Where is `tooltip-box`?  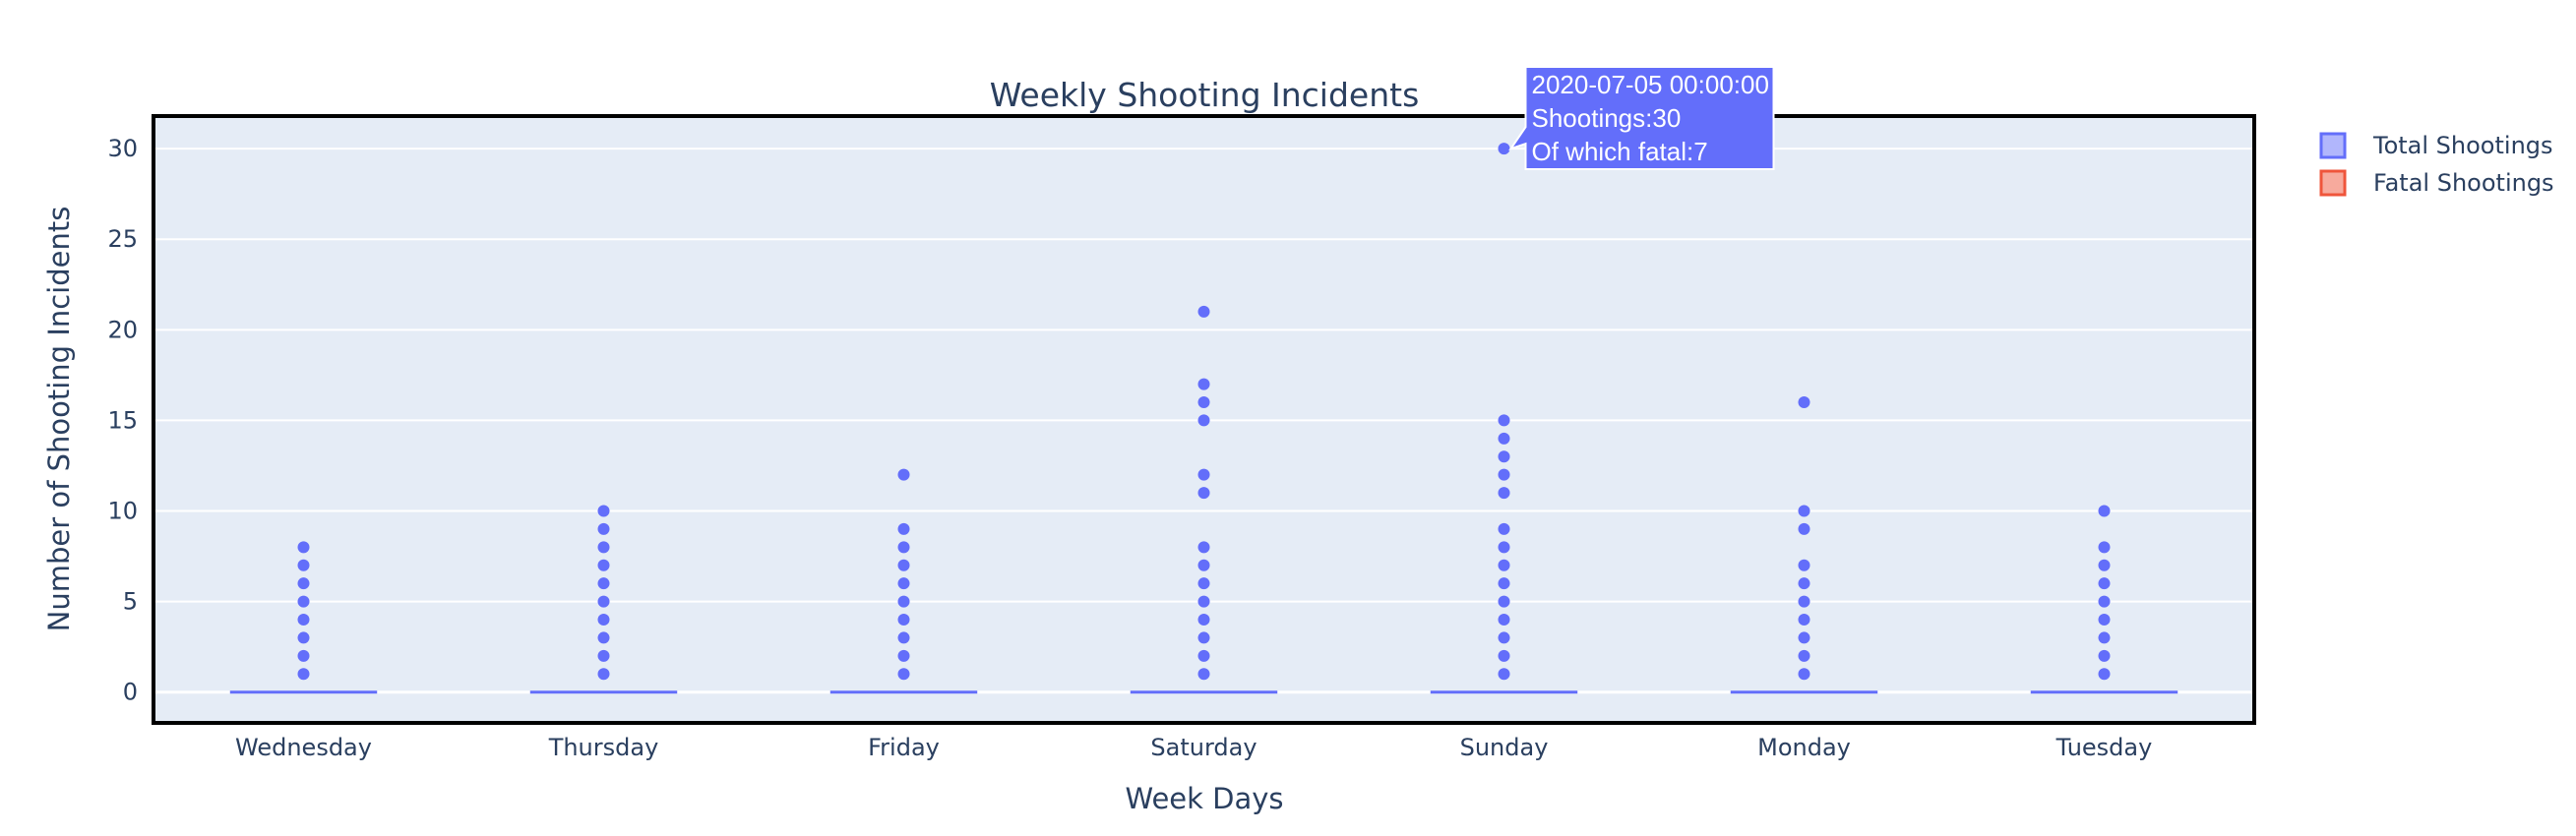
tooltip-box is located at coordinates (1641, 118).